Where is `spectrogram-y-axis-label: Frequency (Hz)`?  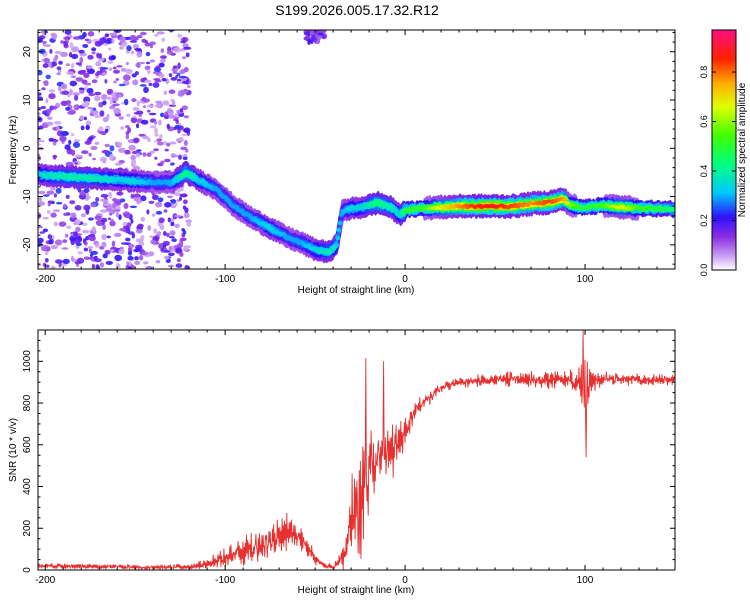
spectrogram-y-axis-label: Frequency (Hz) is located at coordinates (13, 150).